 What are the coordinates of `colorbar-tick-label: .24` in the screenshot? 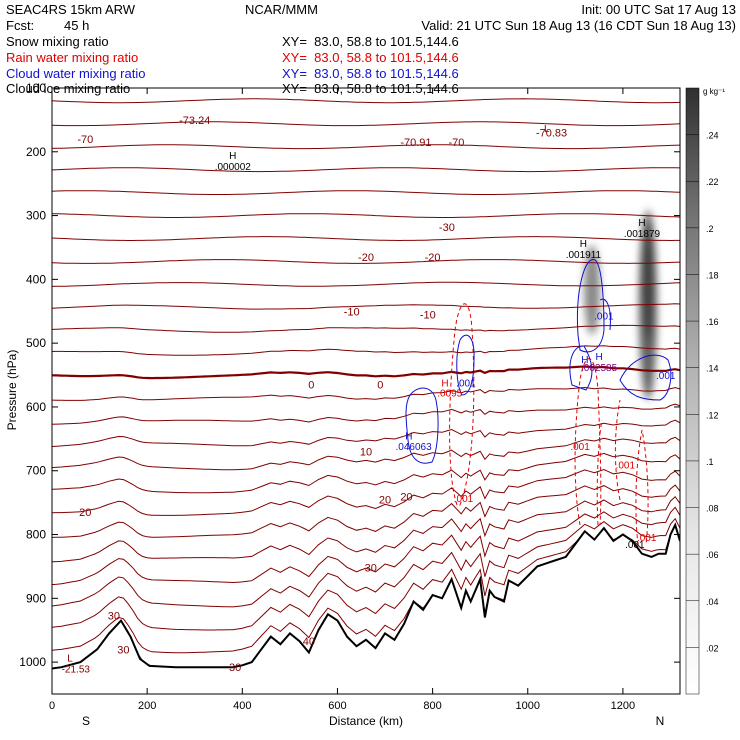 It's located at (712, 136).